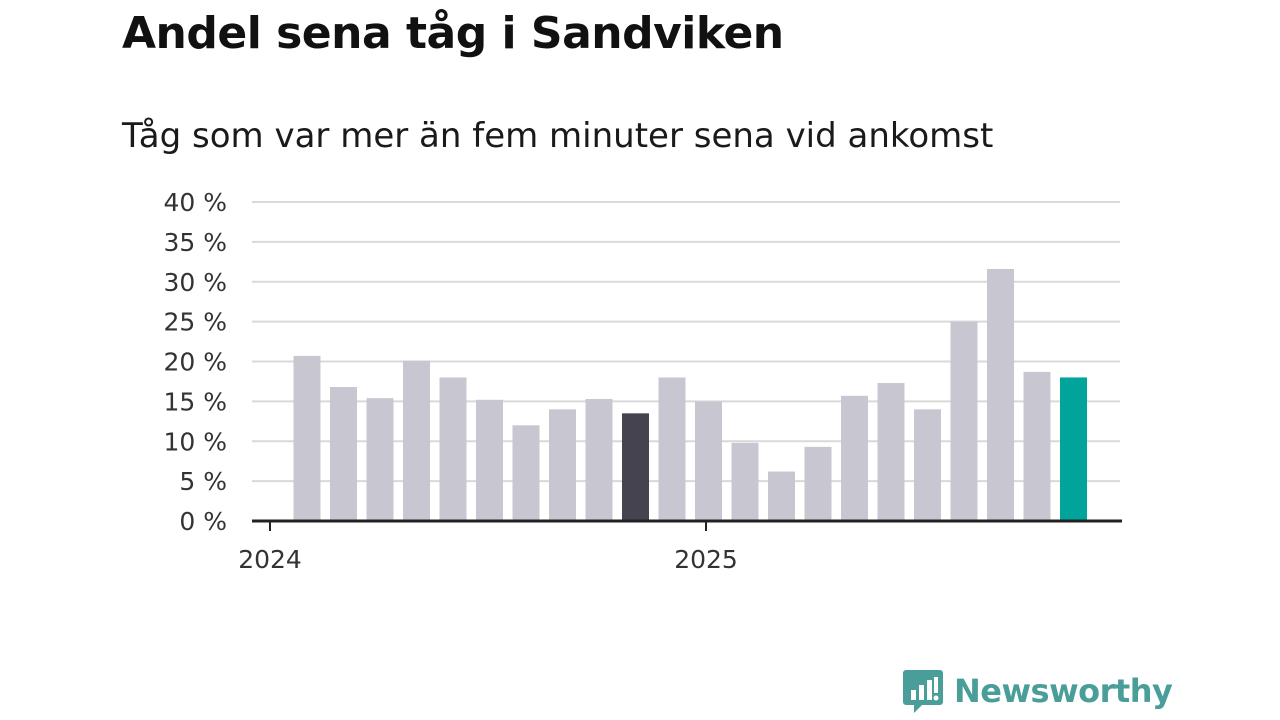  I want to click on x-tick-label: 2024, so click(270, 559).